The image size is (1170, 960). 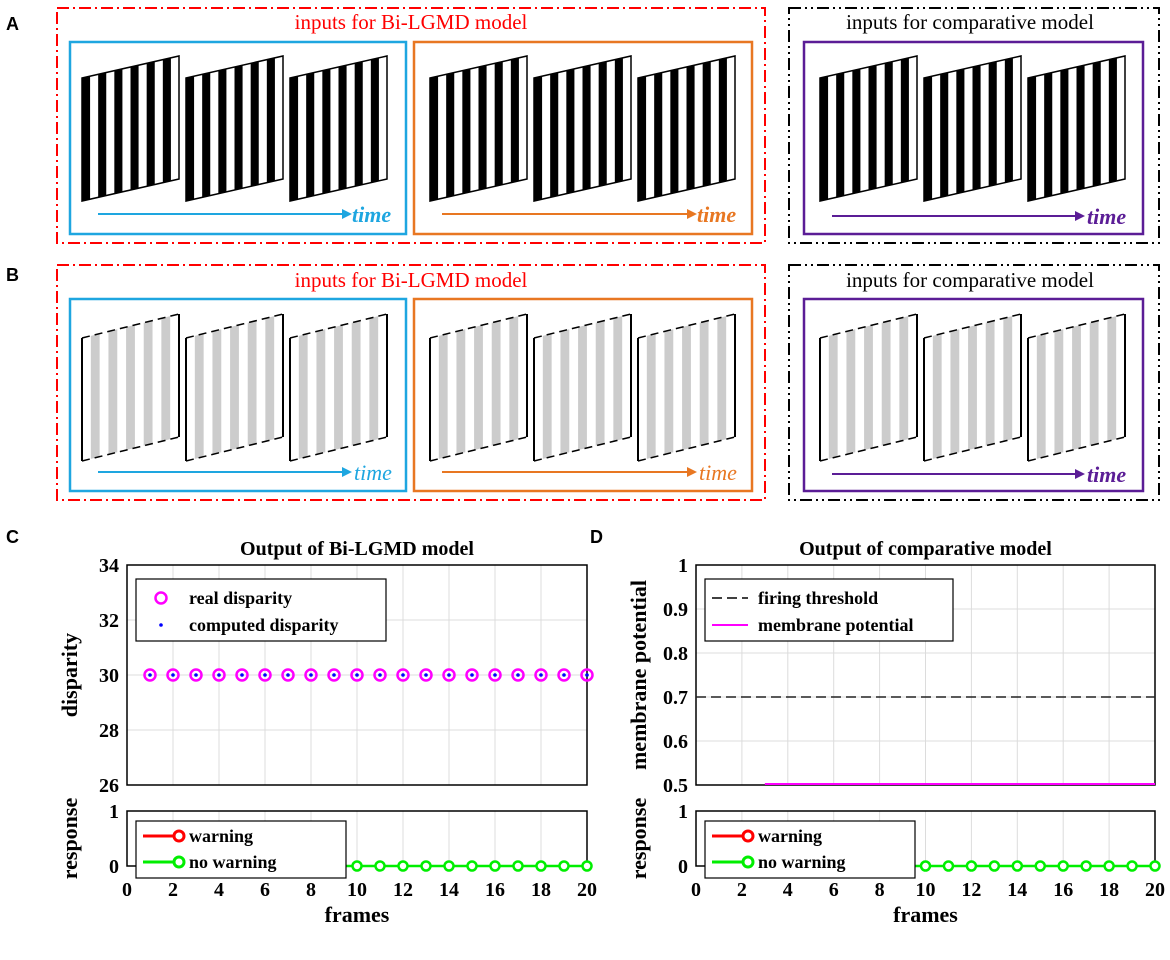 I want to click on frame-b-far-2-top-edge, so click(x=582, y=326).